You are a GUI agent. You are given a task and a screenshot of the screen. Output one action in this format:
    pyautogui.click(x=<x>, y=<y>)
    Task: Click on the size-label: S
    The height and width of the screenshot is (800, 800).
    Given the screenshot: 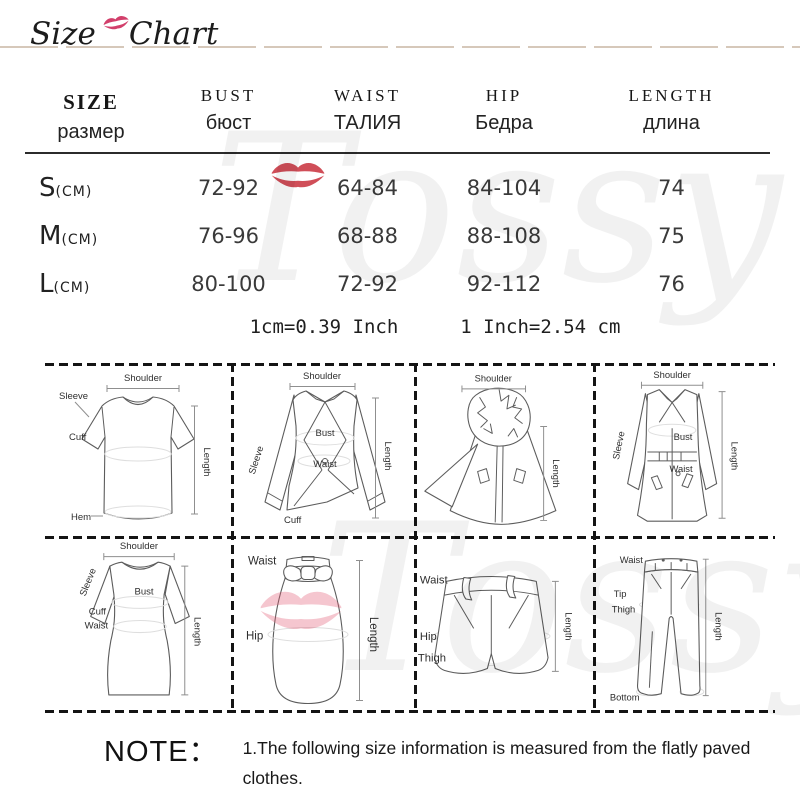 What is the action you would take?
    pyautogui.click(x=47, y=188)
    